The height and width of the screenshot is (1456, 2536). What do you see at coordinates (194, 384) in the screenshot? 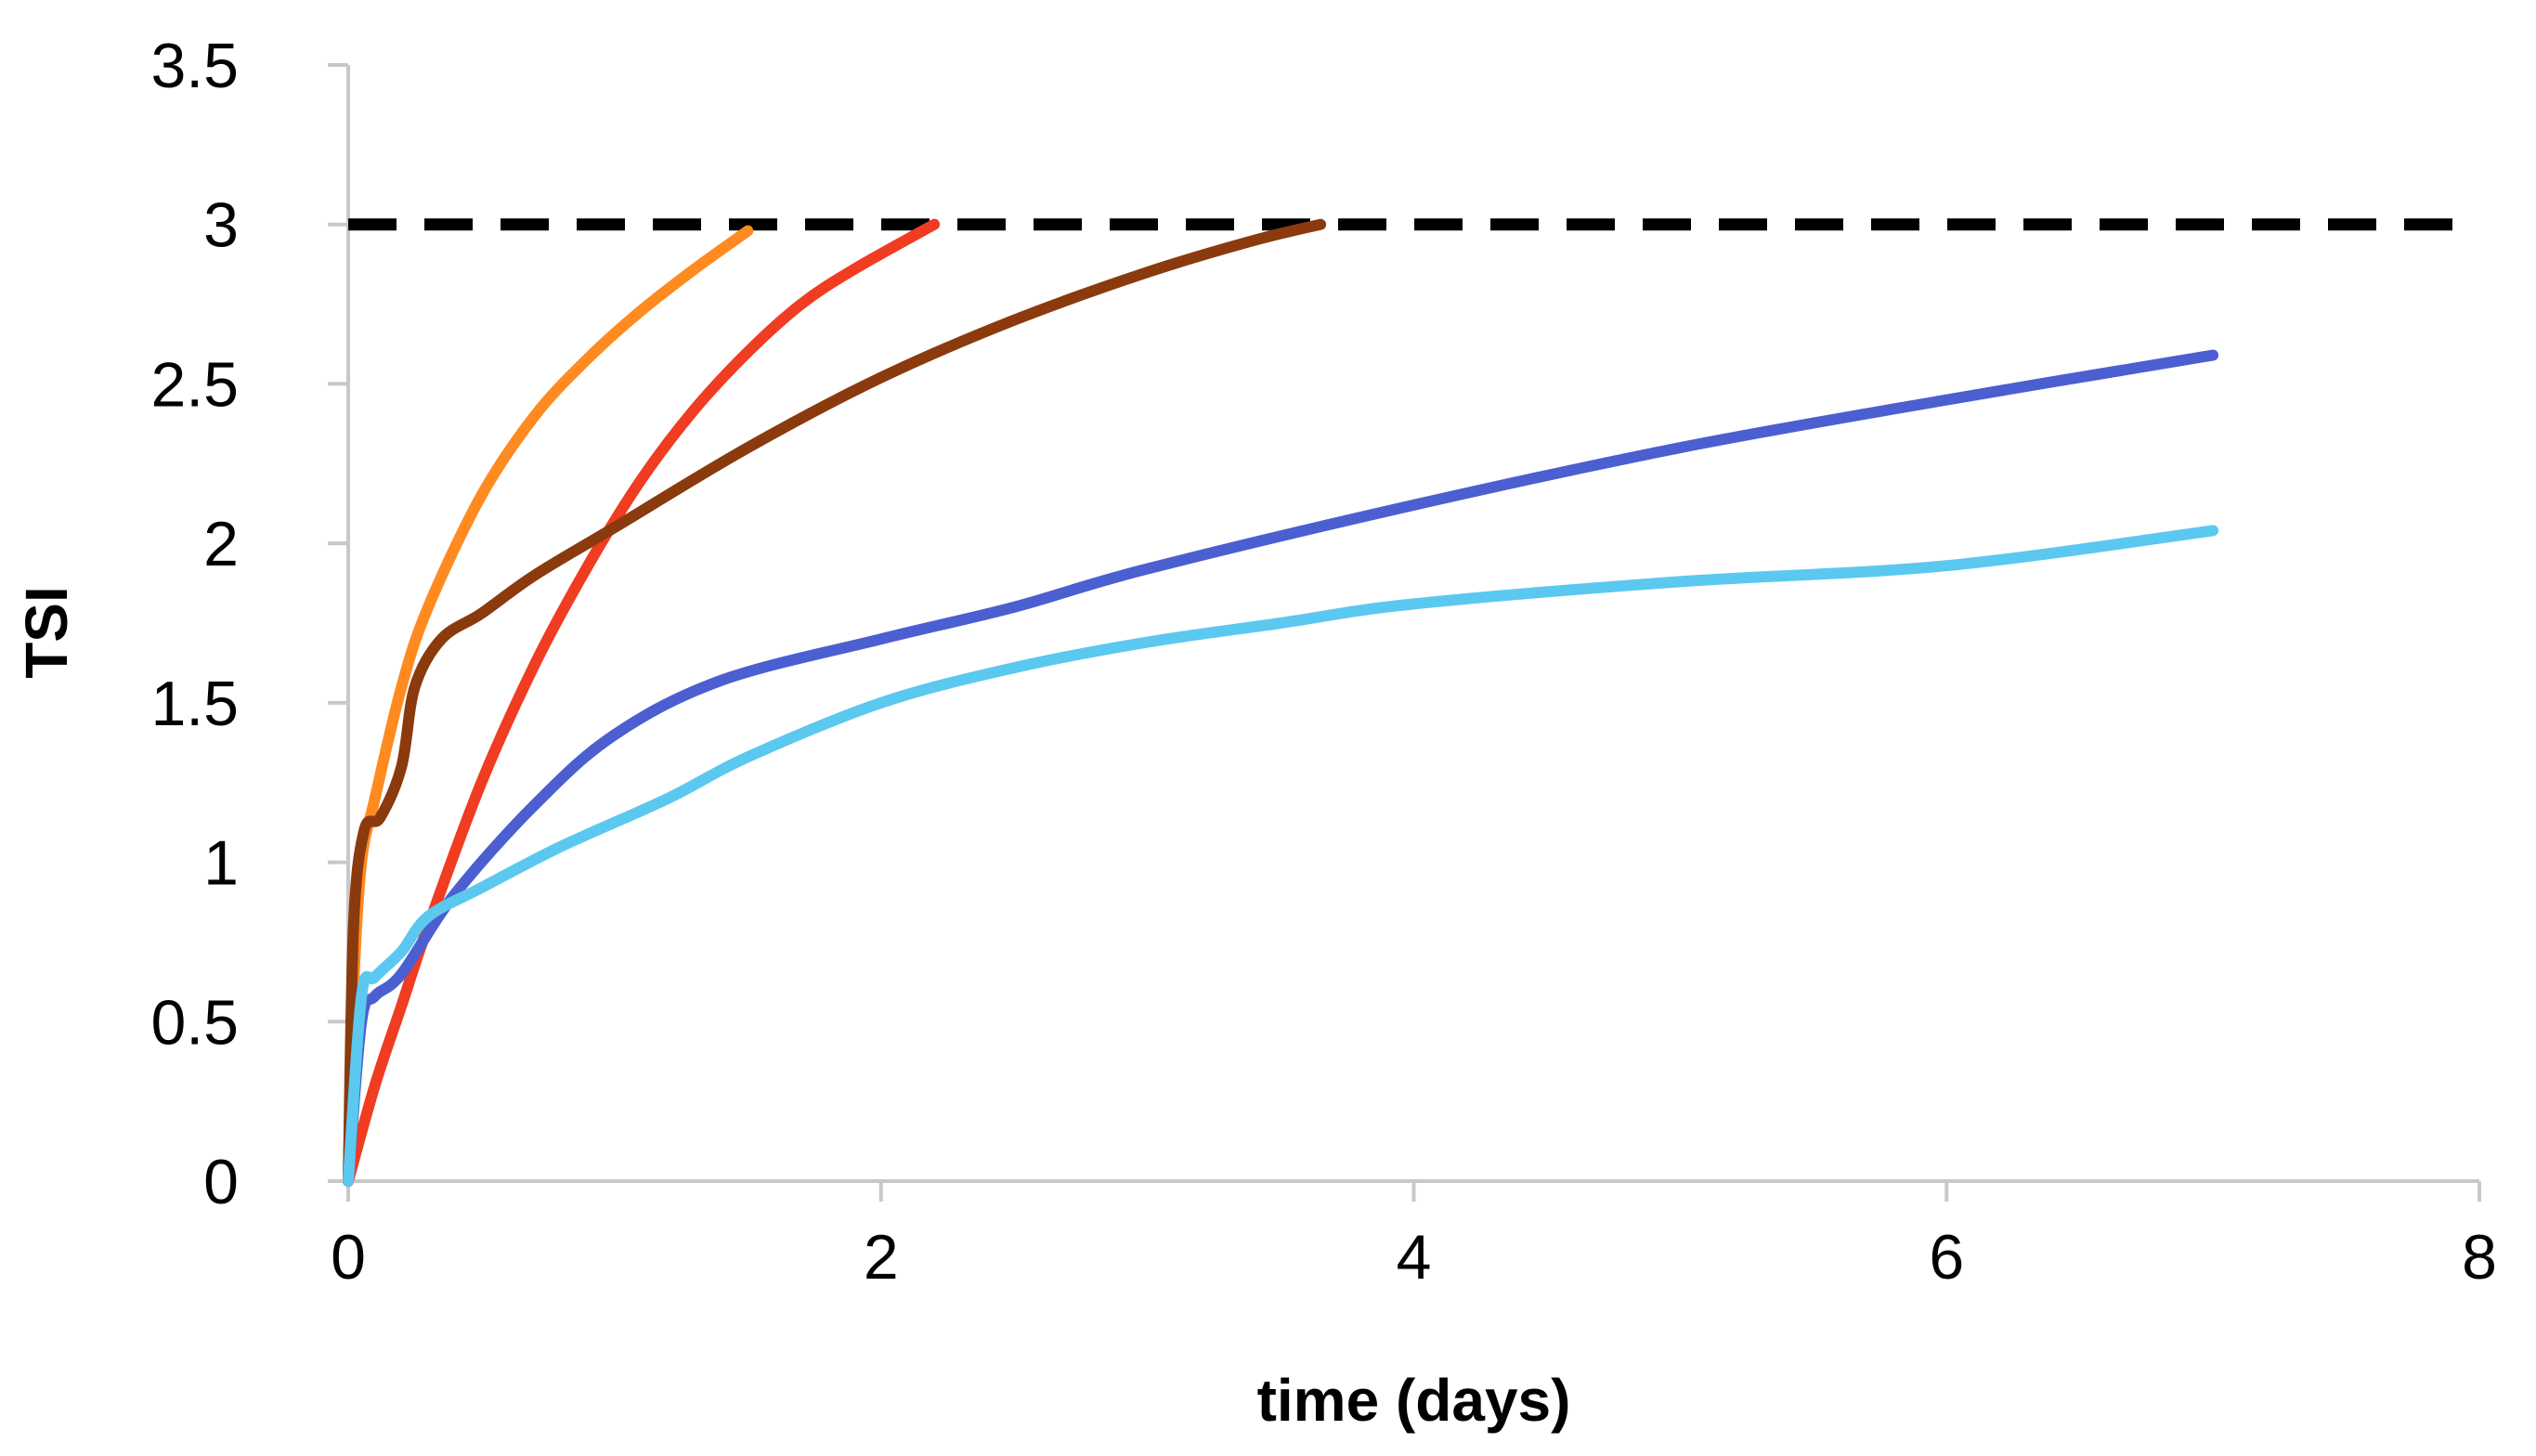
I see `y-tick-label: 2.5` at bounding box center [194, 384].